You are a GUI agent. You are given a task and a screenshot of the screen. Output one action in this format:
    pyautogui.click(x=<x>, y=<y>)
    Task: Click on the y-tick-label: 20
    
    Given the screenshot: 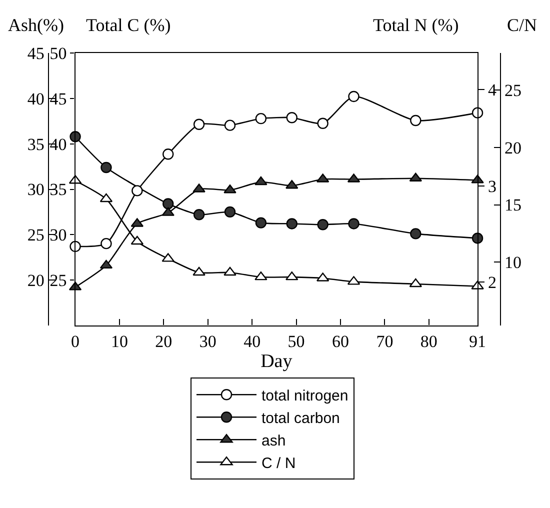 What is the action you would take?
    pyautogui.click(x=513, y=148)
    